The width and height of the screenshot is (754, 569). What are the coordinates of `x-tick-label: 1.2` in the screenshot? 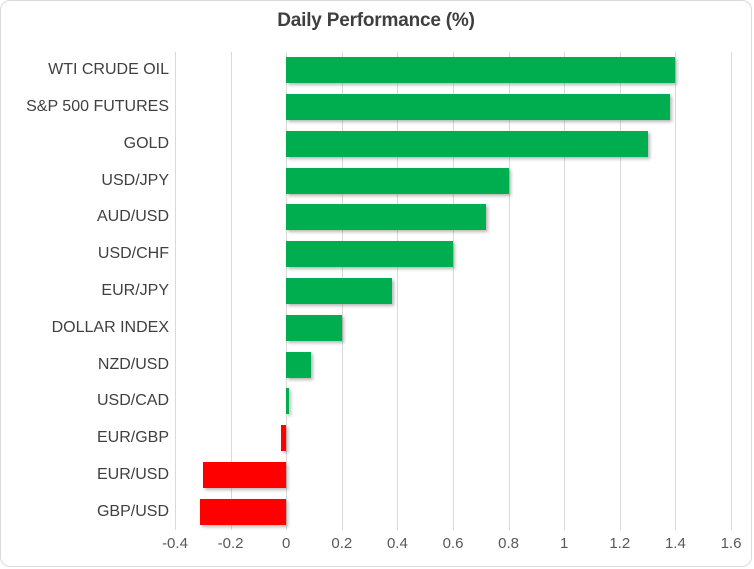 It's located at (620, 543).